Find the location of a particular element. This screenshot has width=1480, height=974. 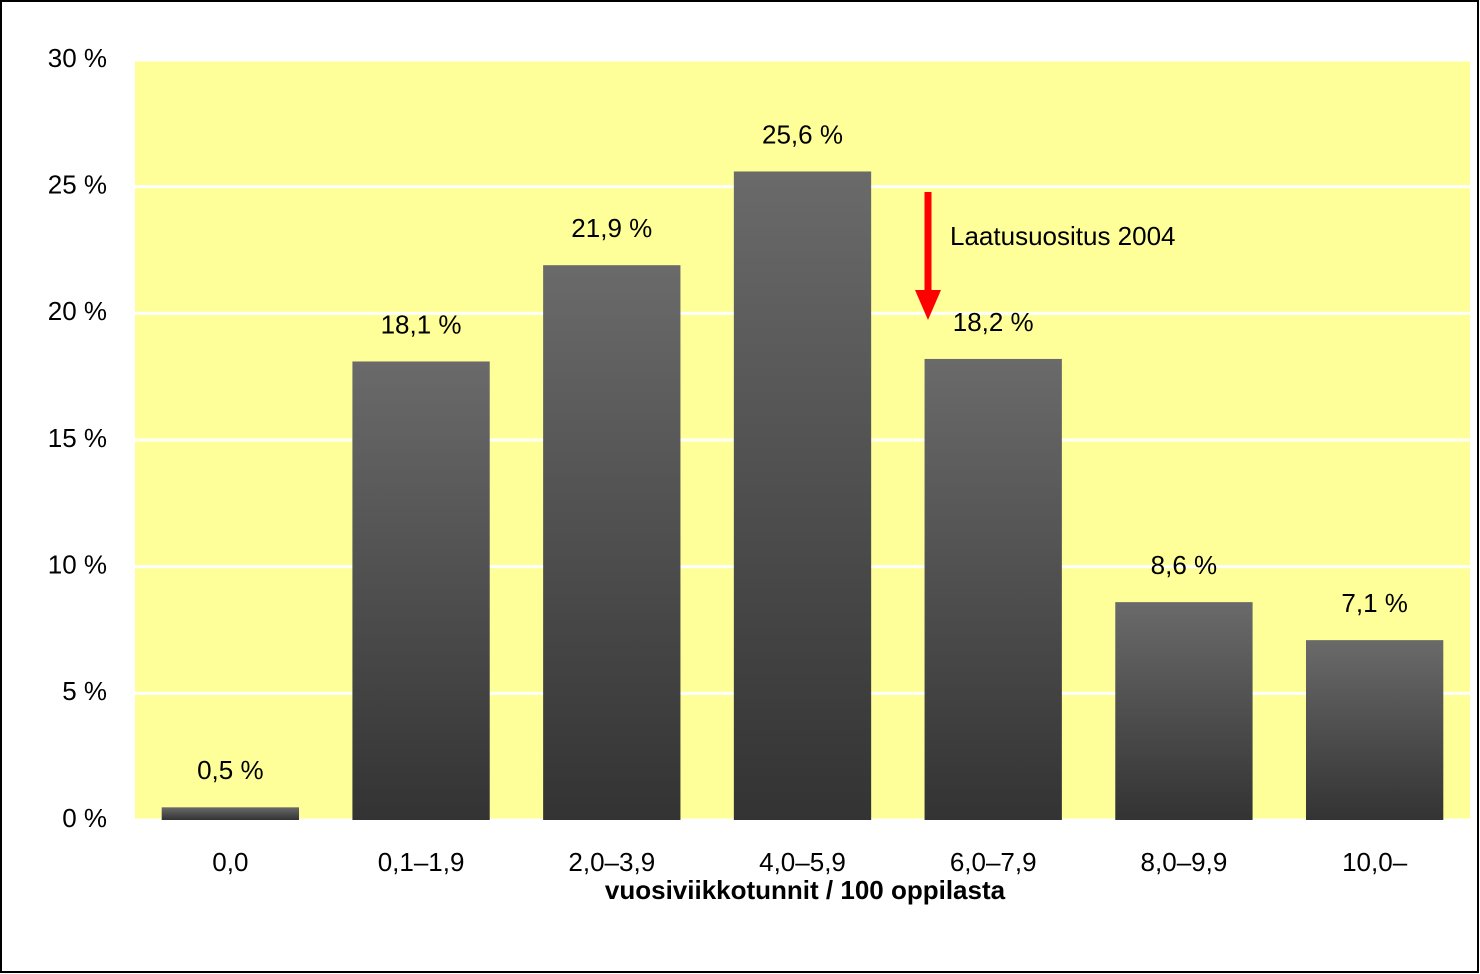

x-tick-label: 2,0–3,9 is located at coordinates (611, 862).